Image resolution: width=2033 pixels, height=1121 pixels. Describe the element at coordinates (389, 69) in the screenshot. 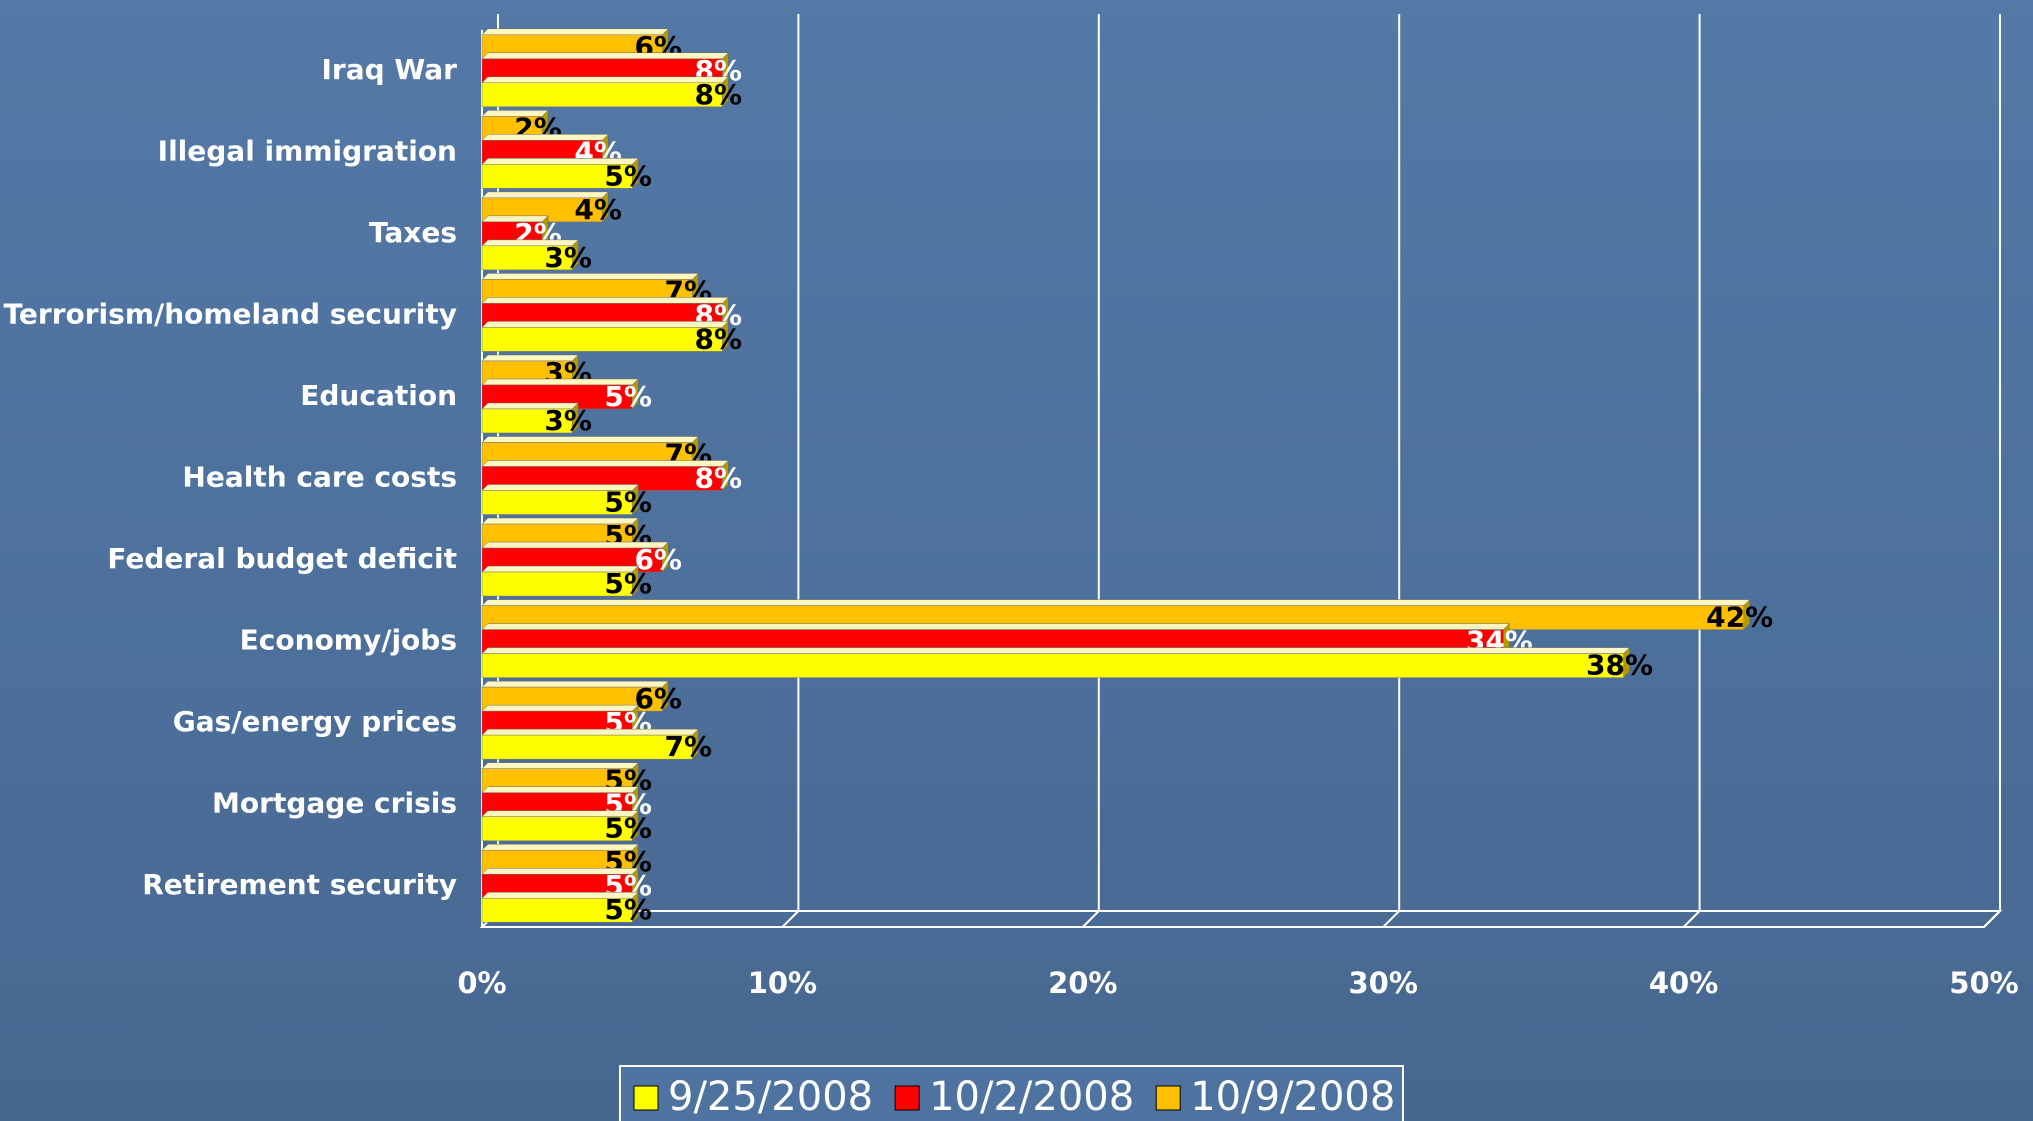

I see `category-label: Iraq War` at that location.